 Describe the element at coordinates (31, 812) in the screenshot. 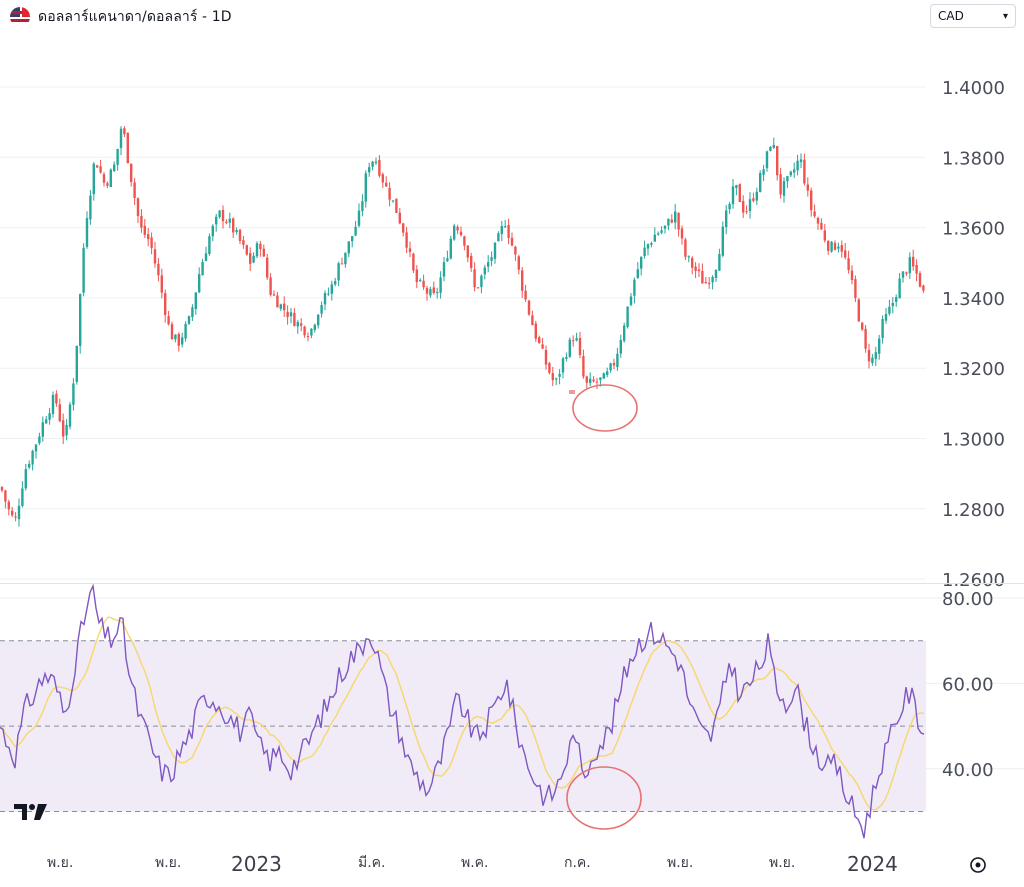

I see `tradingview-logo-icon` at that location.